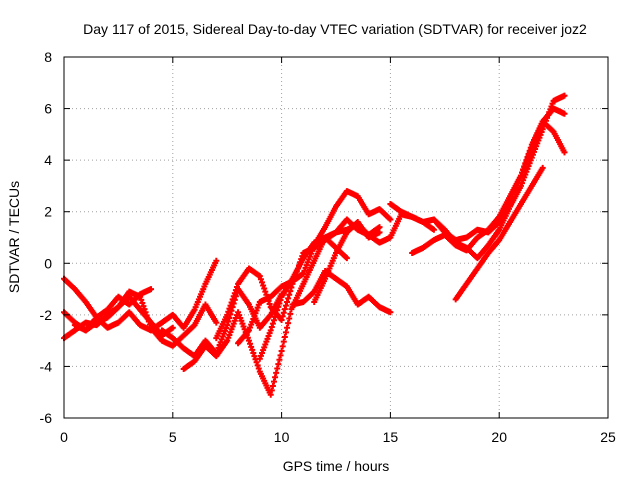 The width and height of the screenshot is (640, 480). I want to click on y-tick-label: -4, so click(46, 366).